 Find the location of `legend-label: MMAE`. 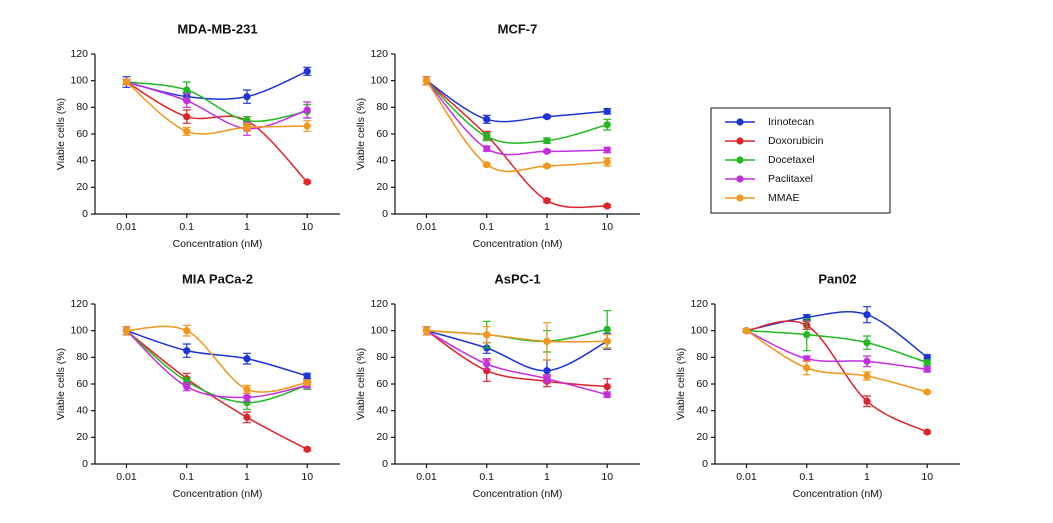

legend-label: MMAE is located at coordinates (784, 198).